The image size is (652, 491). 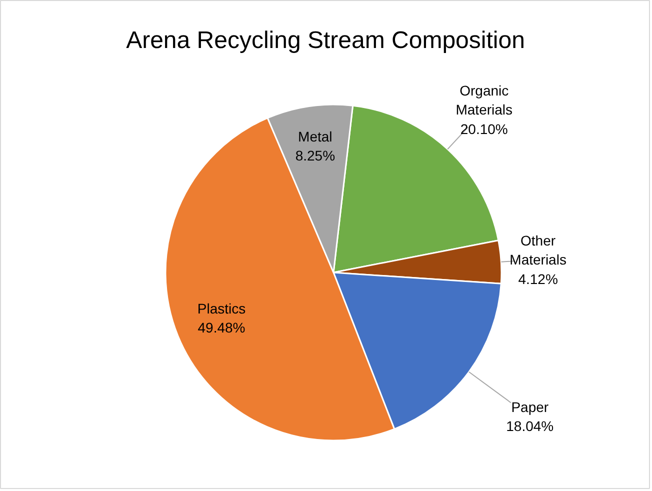 What do you see at coordinates (222, 328) in the screenshot?
I see `data-label: 49.48%` at bounding box center [222, 328].